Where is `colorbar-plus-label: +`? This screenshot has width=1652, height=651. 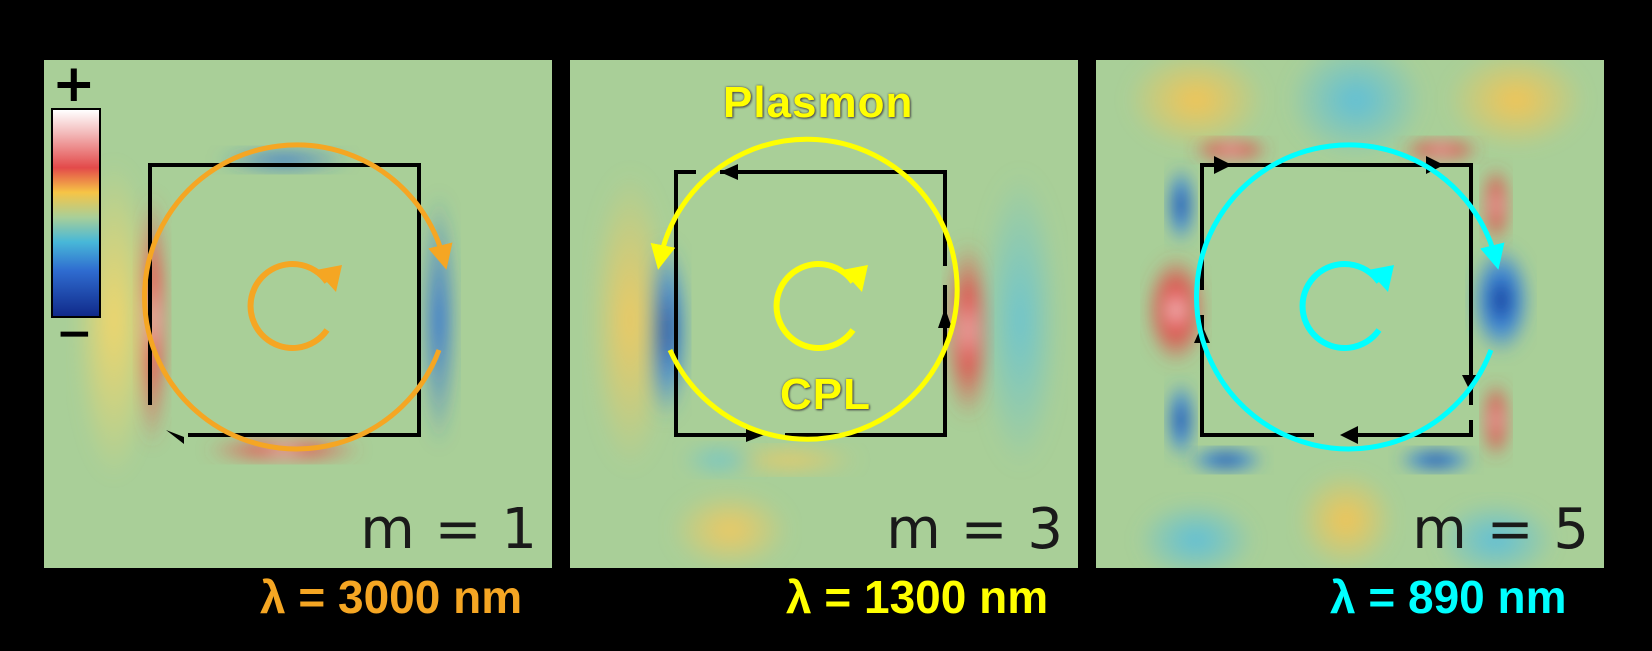 colorbar-plus-label: + is located at coordinates (74, 87).